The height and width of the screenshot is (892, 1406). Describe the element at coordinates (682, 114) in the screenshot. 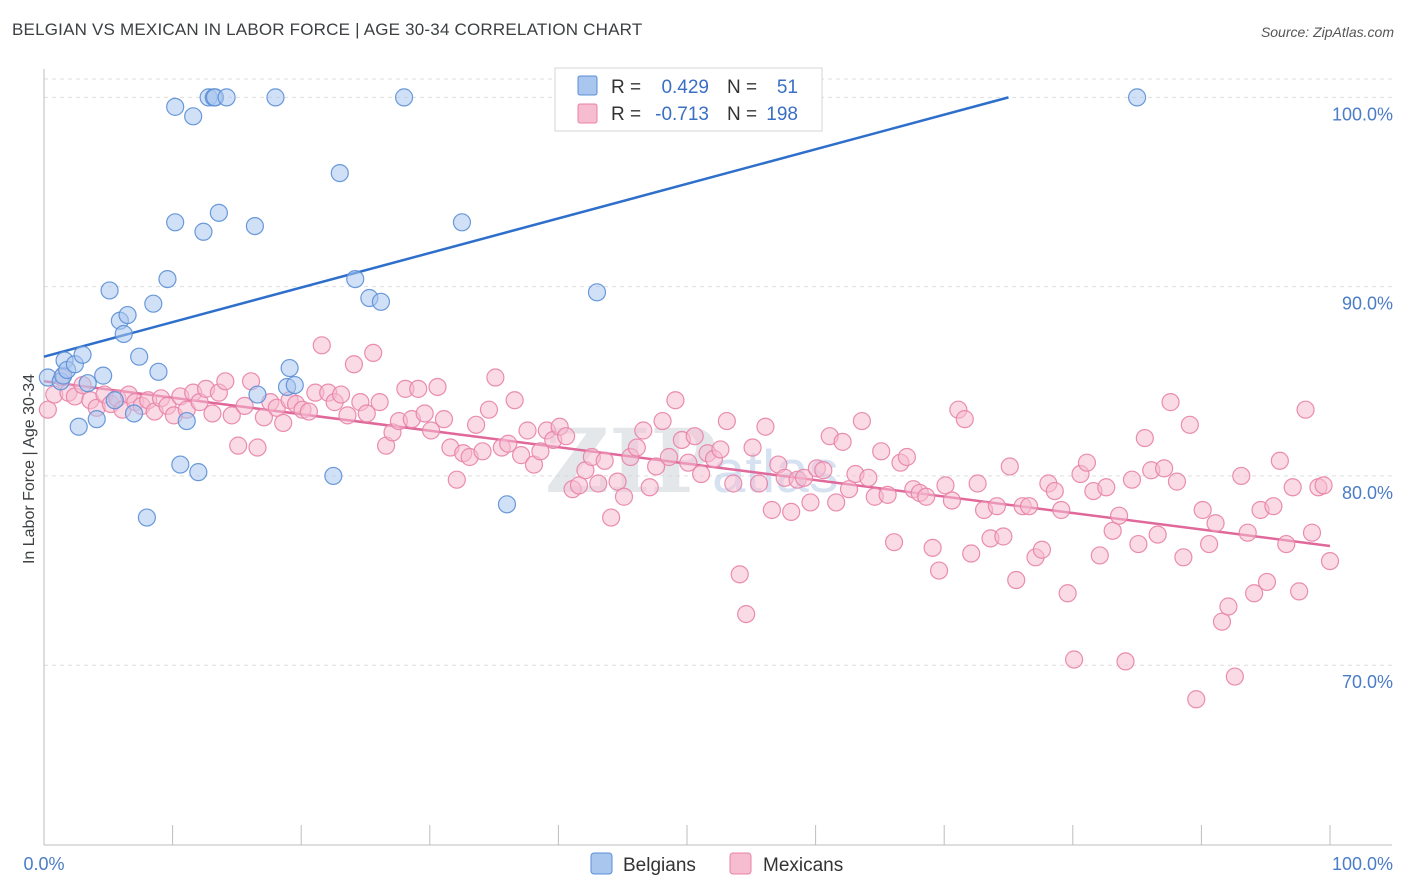

I see `mexicans-r-value: -0.713` at that location.